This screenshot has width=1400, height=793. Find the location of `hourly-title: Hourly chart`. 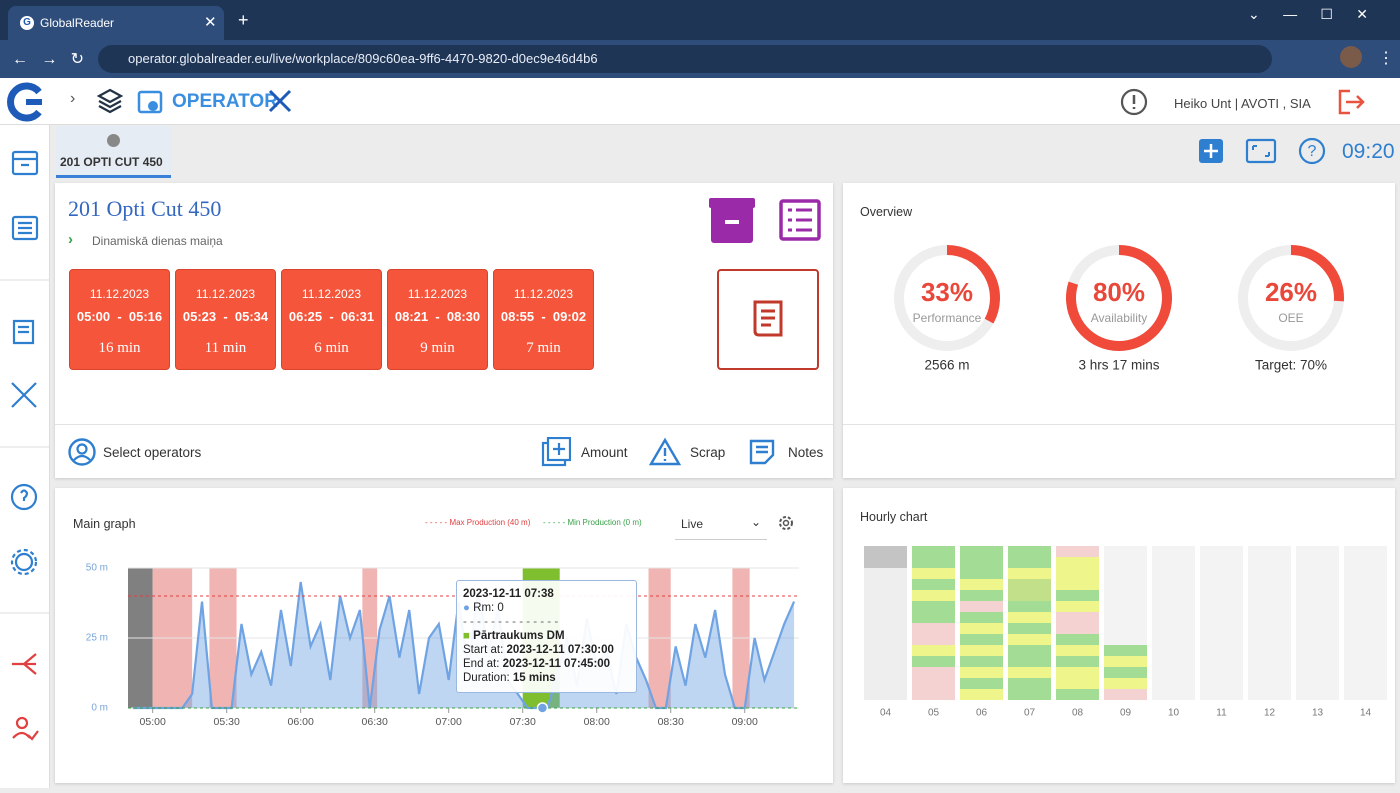

hourly-title: Hourly chart is located at coordinates (894, 517).